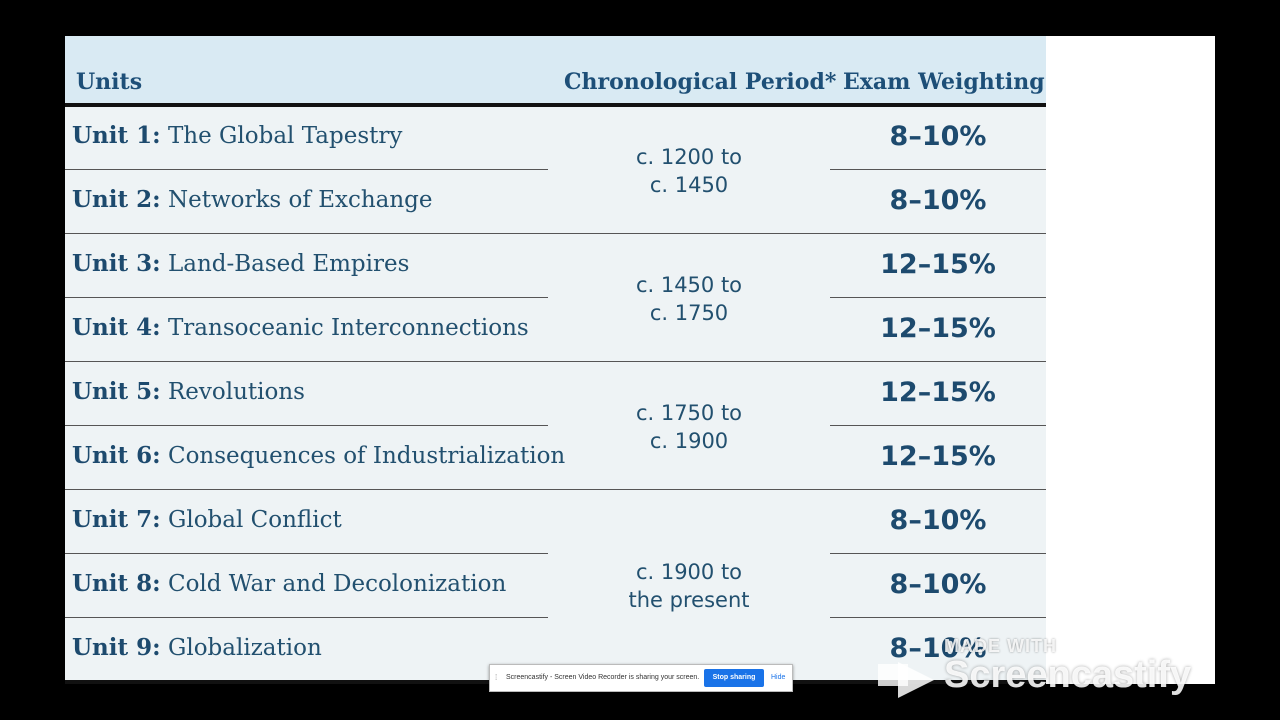  What do you see at coordinates (337, 584) in the screenshot?
I see `unit-title: Cold War and Decolonization` at bounding box center [337, 584].